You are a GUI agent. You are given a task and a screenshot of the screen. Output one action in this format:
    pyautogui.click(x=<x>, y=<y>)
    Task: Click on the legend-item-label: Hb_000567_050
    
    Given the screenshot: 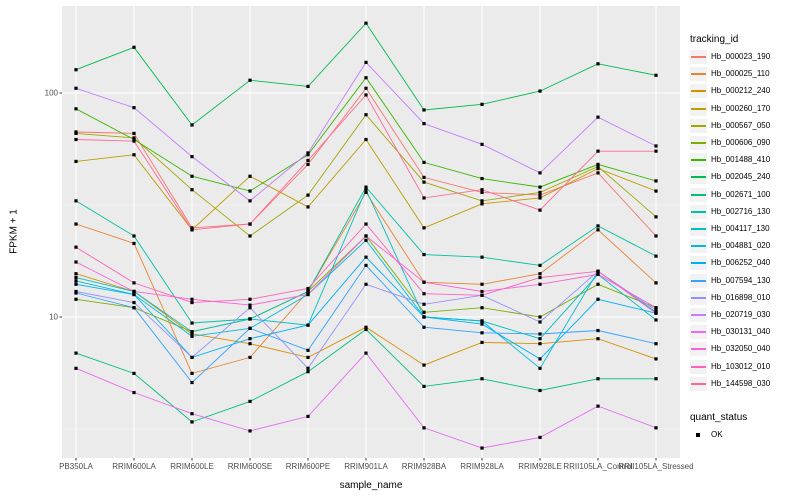 What is the action you would take?
    pyautogui.click(x=741, y=125)
    